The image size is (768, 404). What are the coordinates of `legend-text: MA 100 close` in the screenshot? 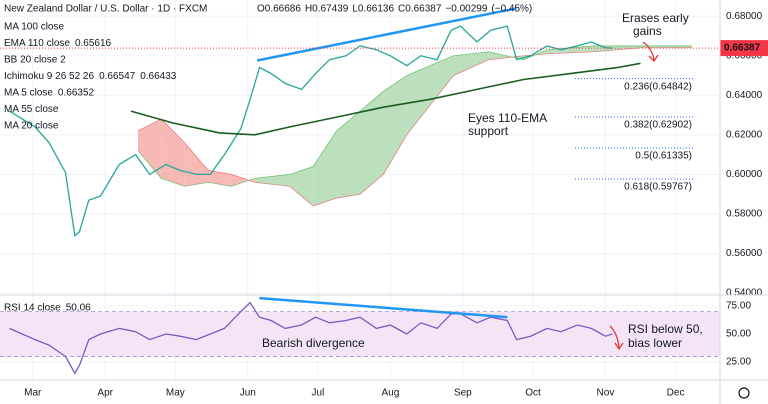 It's located at (34, 27).